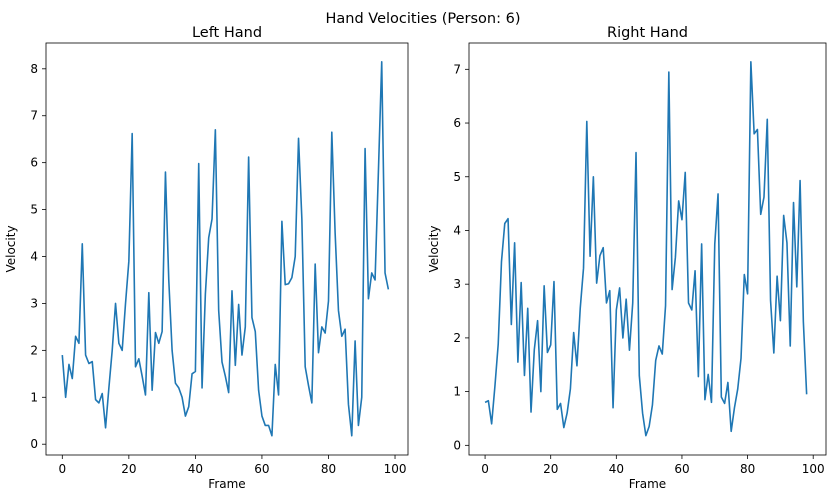 Image resolution: width=836 pixels, height=498 pixels. I want to click on right-hand-x-tick-label: 0, so click(485, 469).